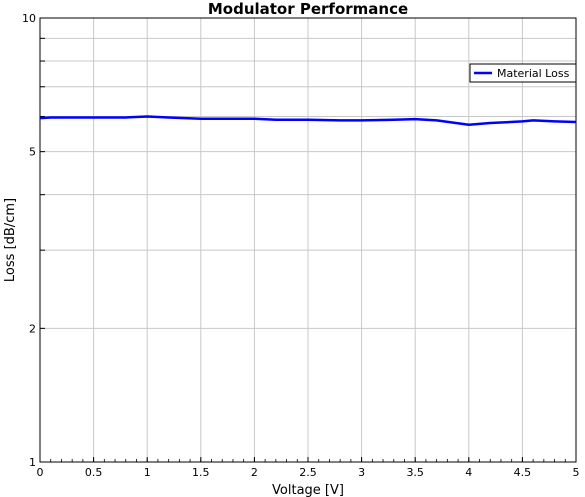 This screenshot has height=497, width=585. Describe the element at coordinates (533, 73) in the screenshot. I see `legend-label: Material Loss` at that location.